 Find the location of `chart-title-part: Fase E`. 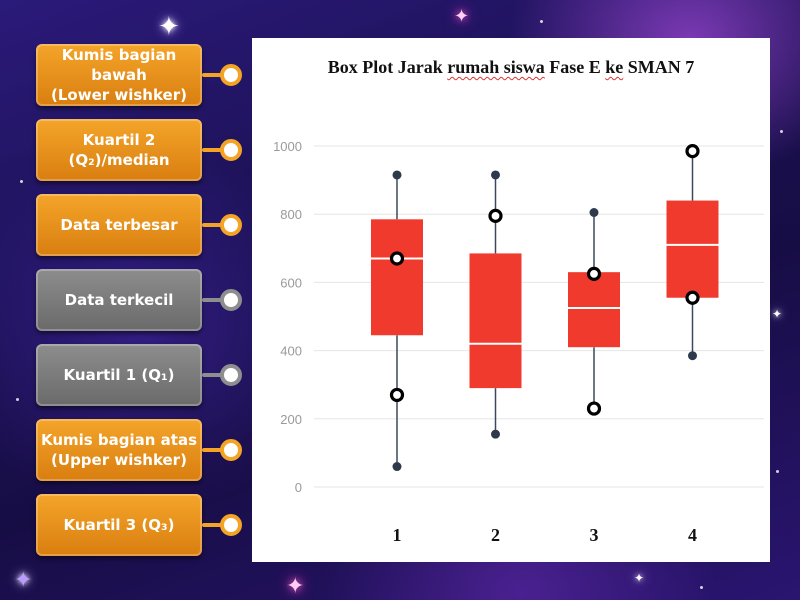

chart-title-part: Fase E is located at coordinates (575, 67).